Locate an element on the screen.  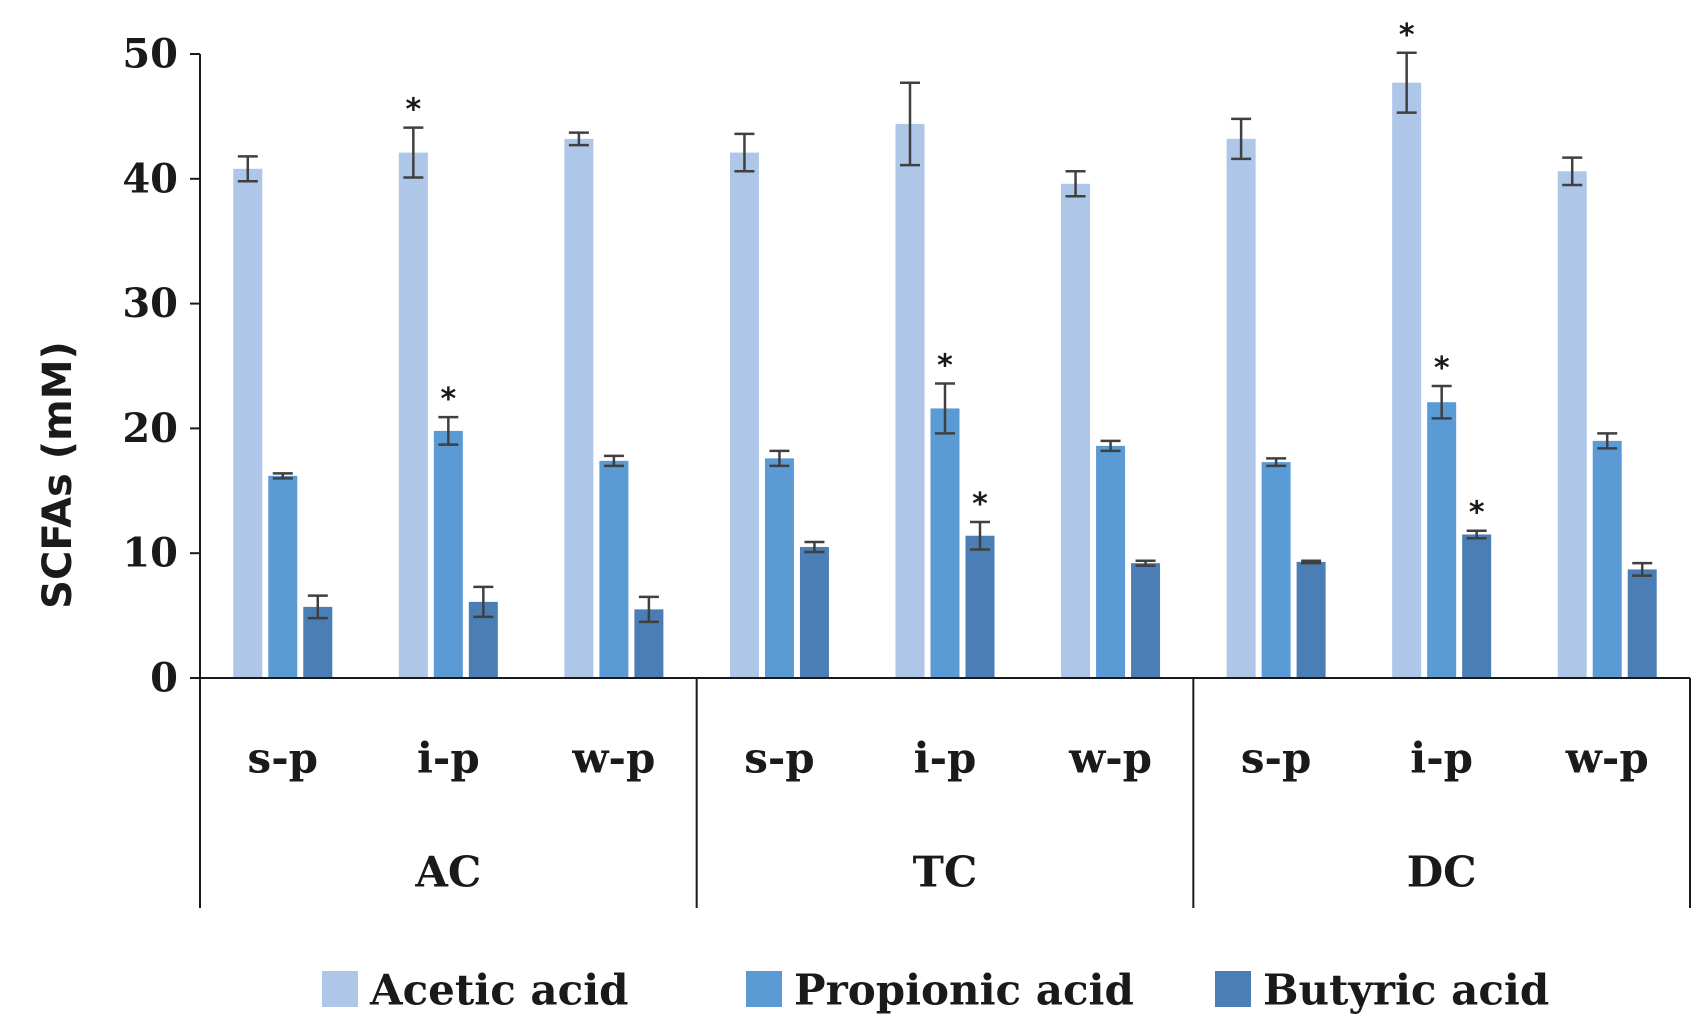
group-label: AC is located at coordinates (447, 872).